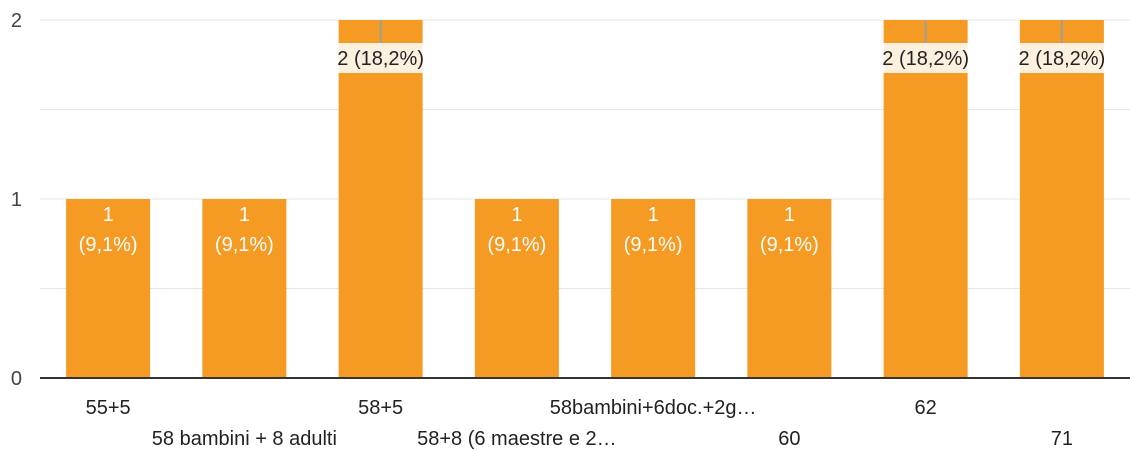 This screenshot has height=452, width=1130. I want to click on x-tick-label: 62, so click(926, 408).